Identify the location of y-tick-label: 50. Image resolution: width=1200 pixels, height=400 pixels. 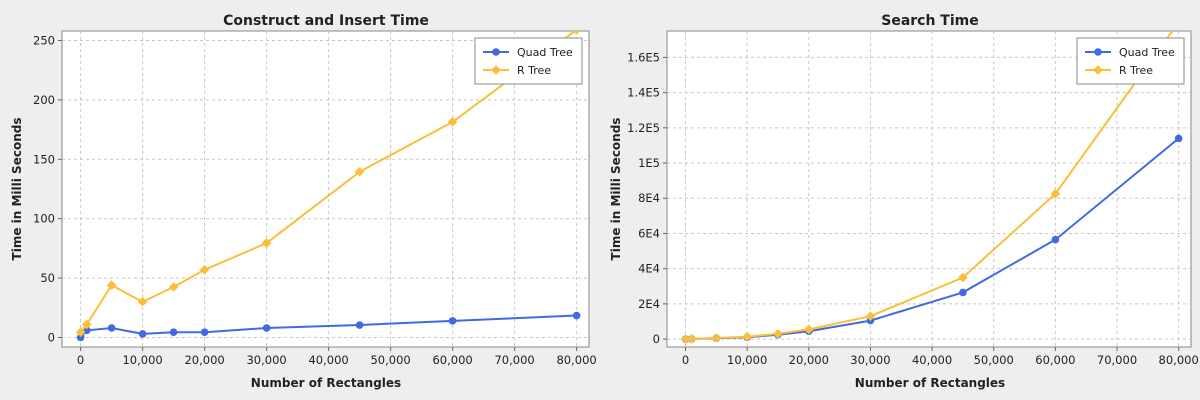
(47, 278).